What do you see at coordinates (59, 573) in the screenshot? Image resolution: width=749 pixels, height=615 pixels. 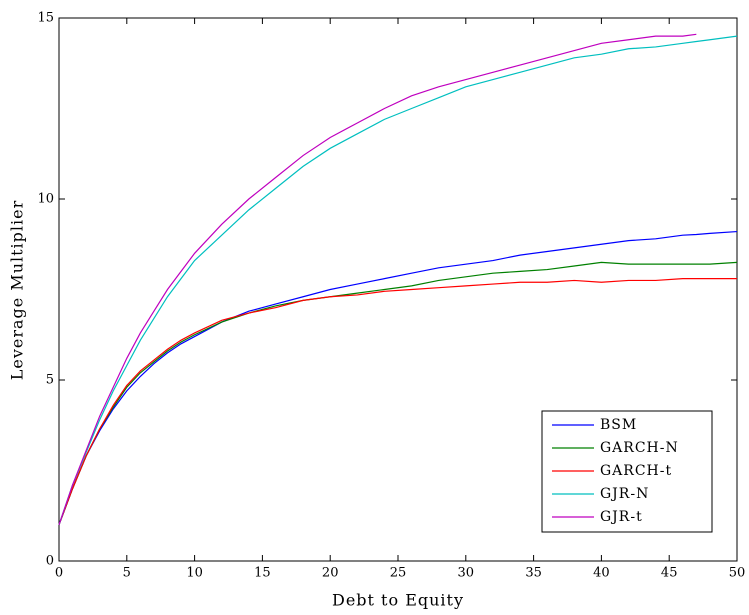 I see `x-tick-label: 0` at bounding box center [59, 573].